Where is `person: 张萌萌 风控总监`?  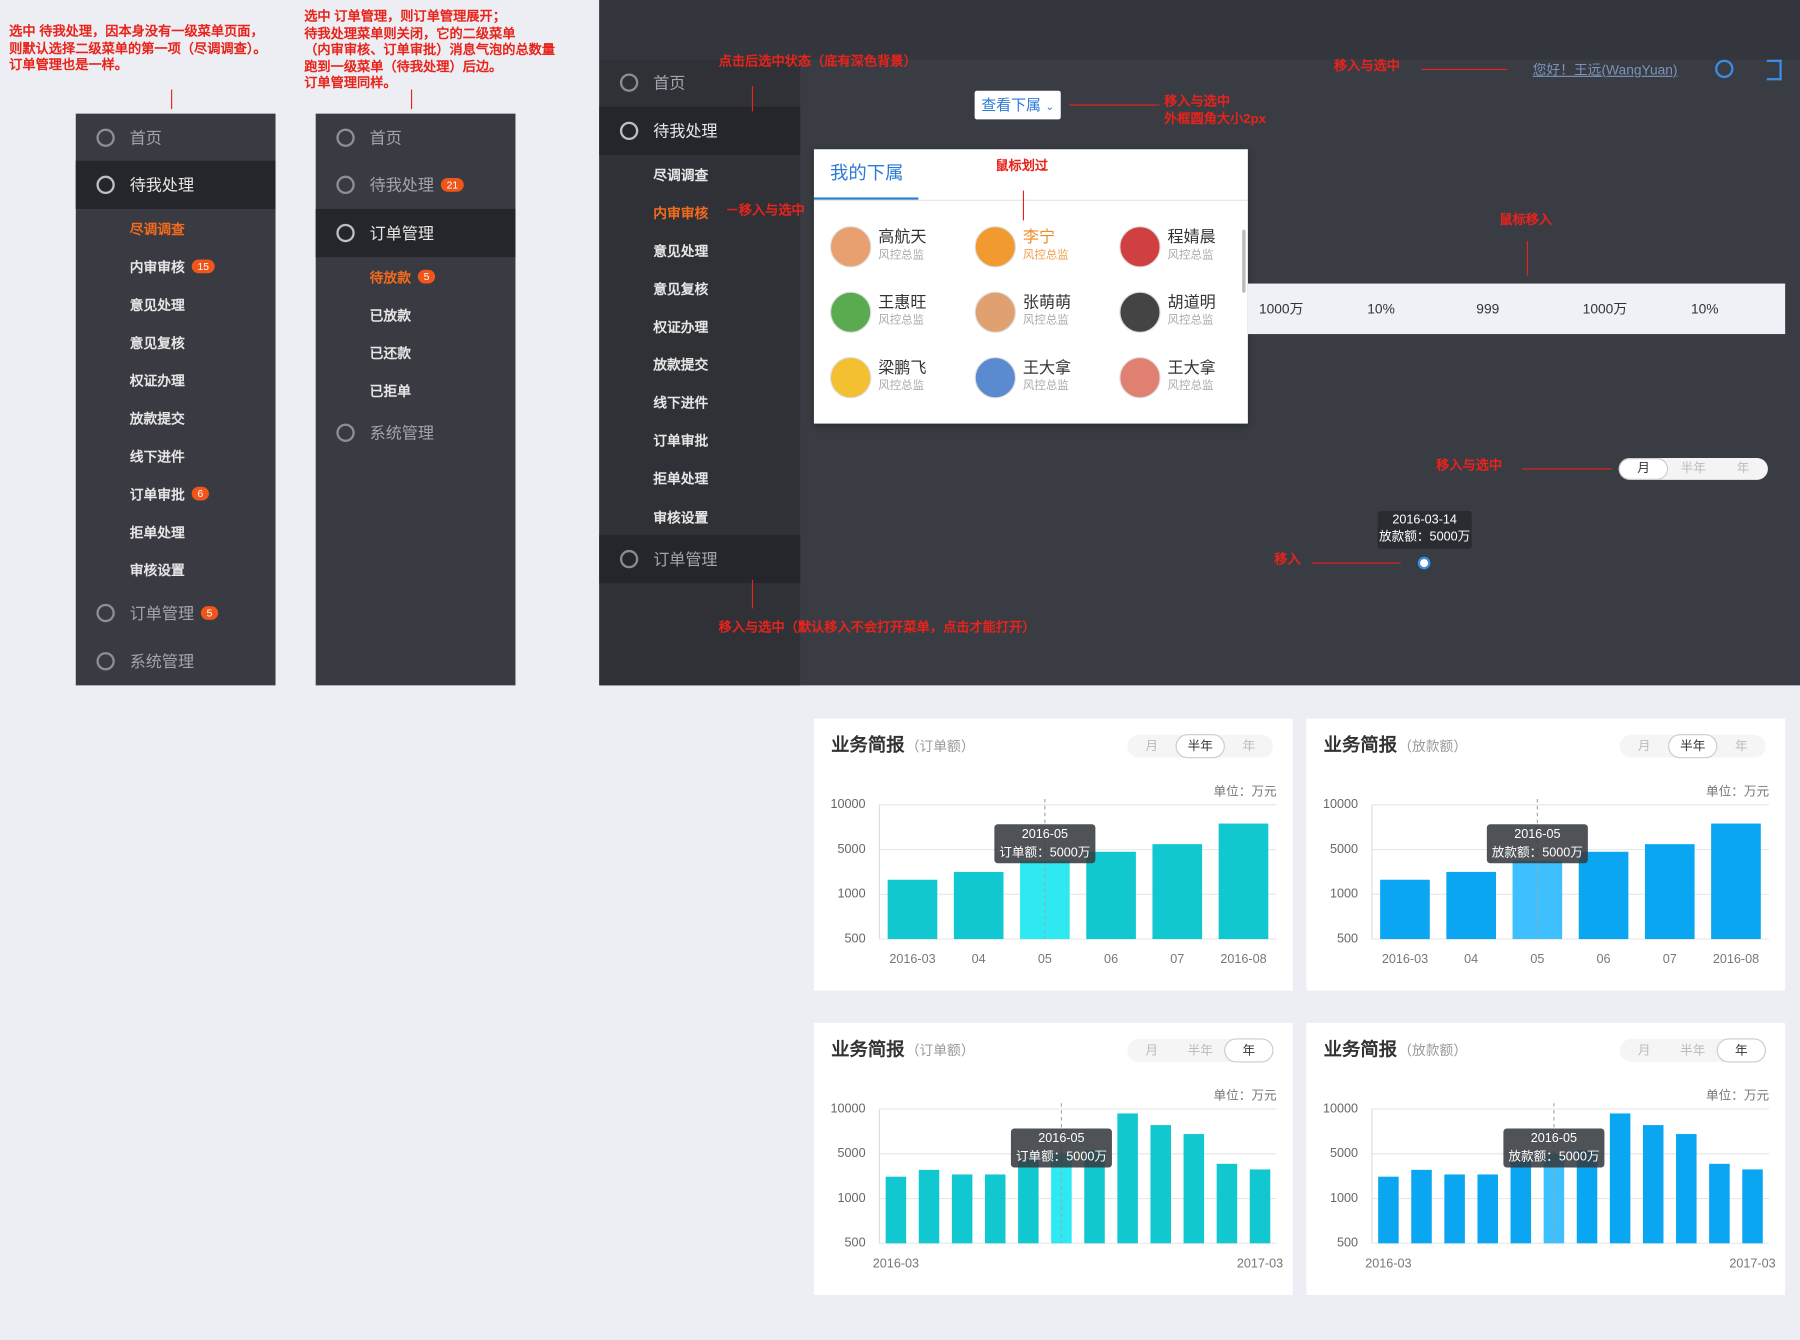 person: 张萌萌 风控总监 is located at coordinates (1060, 312).